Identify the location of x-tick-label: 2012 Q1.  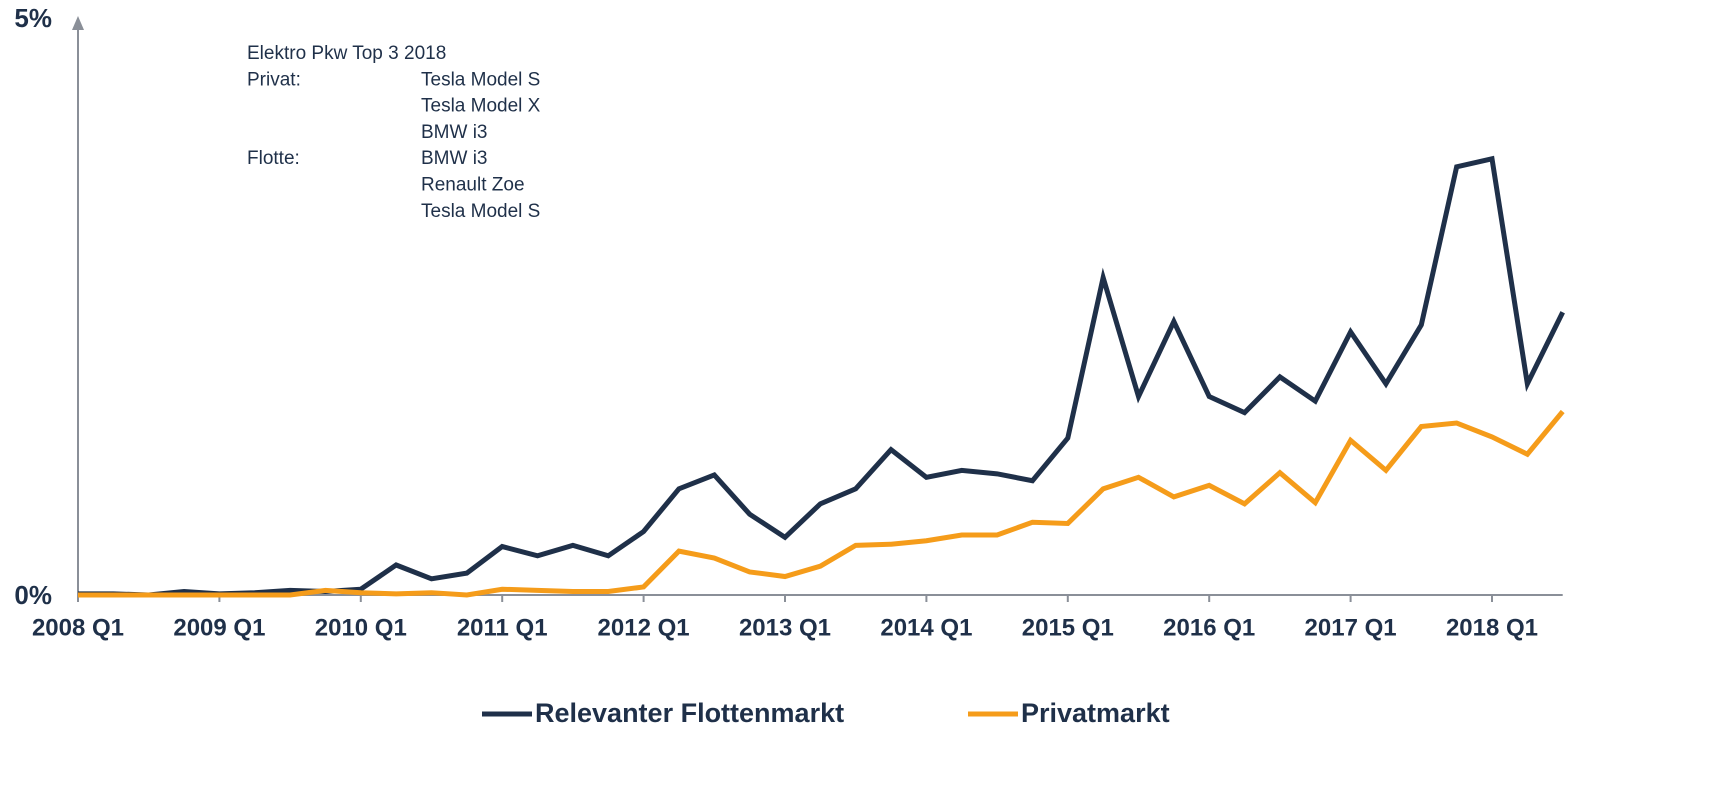
(644, 627).